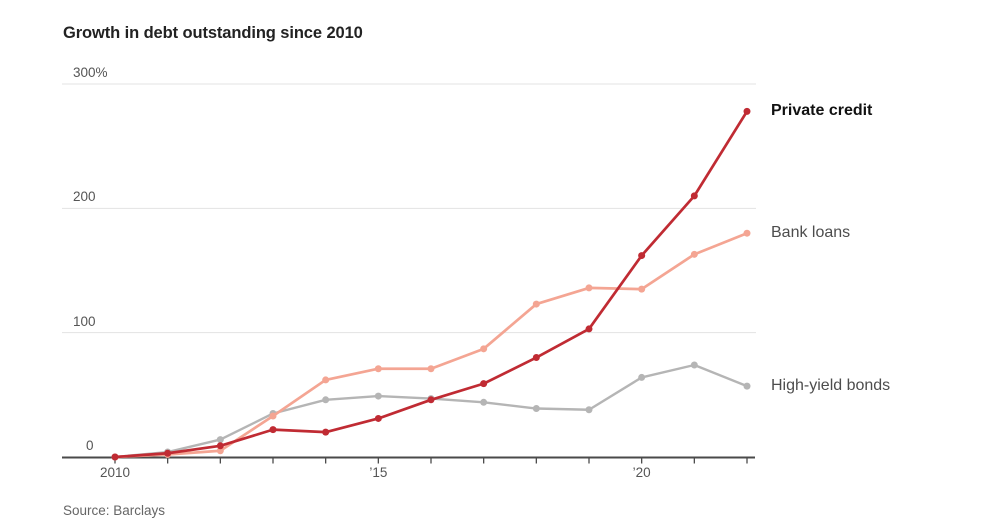 The width and height of the screenshot is (988, 531). What do you see at coordinates (536, 409) in the screenshot?
I see `data-point-high-yield-bonds-2018` at bounding box center [536, 409].